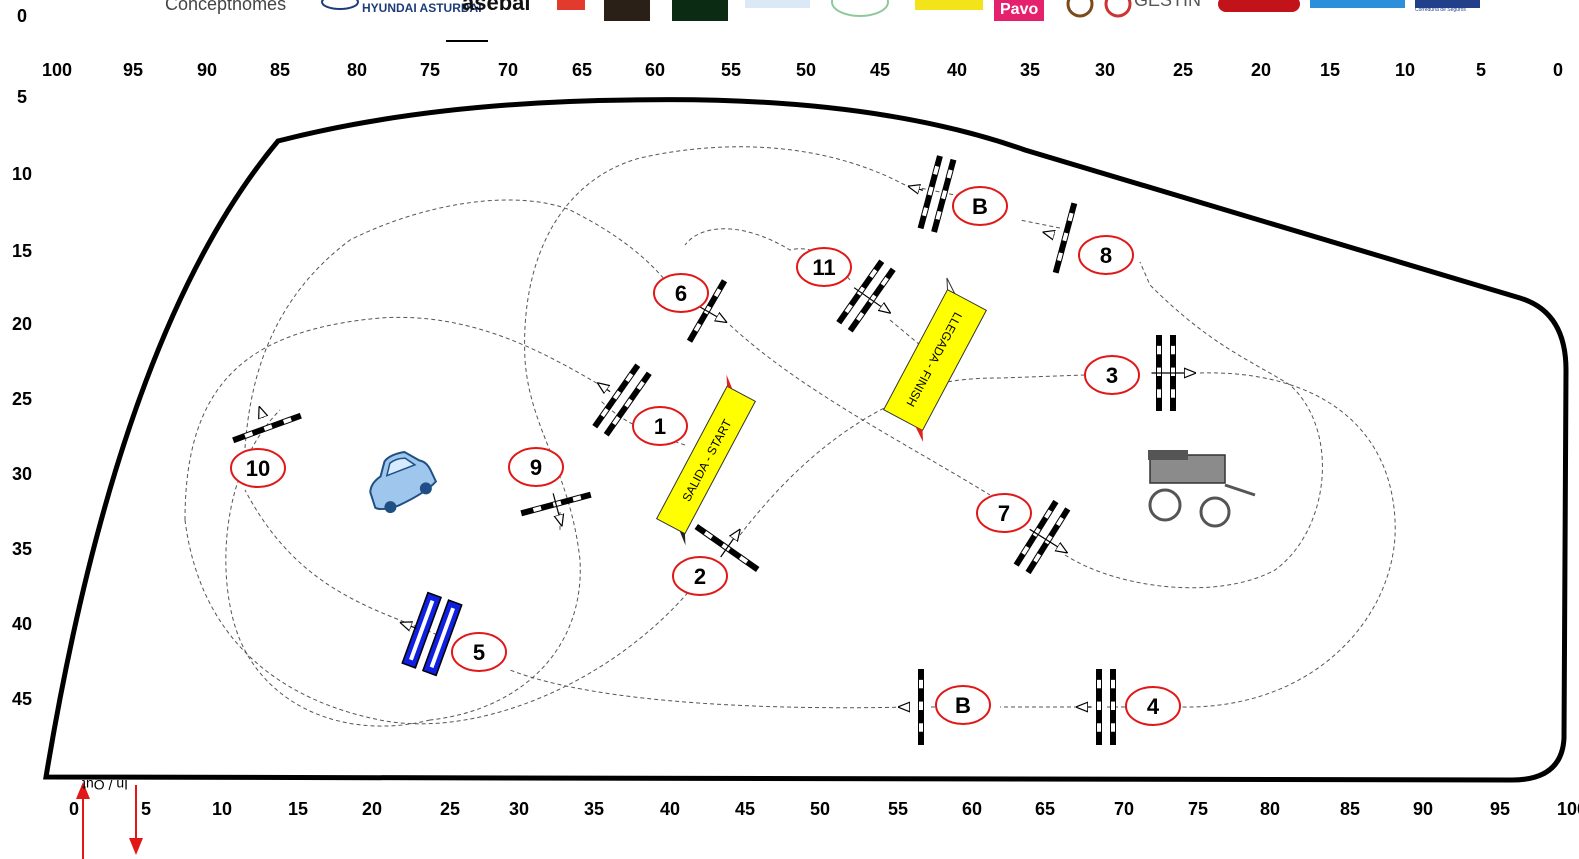 This screenshot has height=859, width=1579. Describe the element at coordinates (972, 809) in the screenshot. I see `scale-bottom-label: 60` at that location.